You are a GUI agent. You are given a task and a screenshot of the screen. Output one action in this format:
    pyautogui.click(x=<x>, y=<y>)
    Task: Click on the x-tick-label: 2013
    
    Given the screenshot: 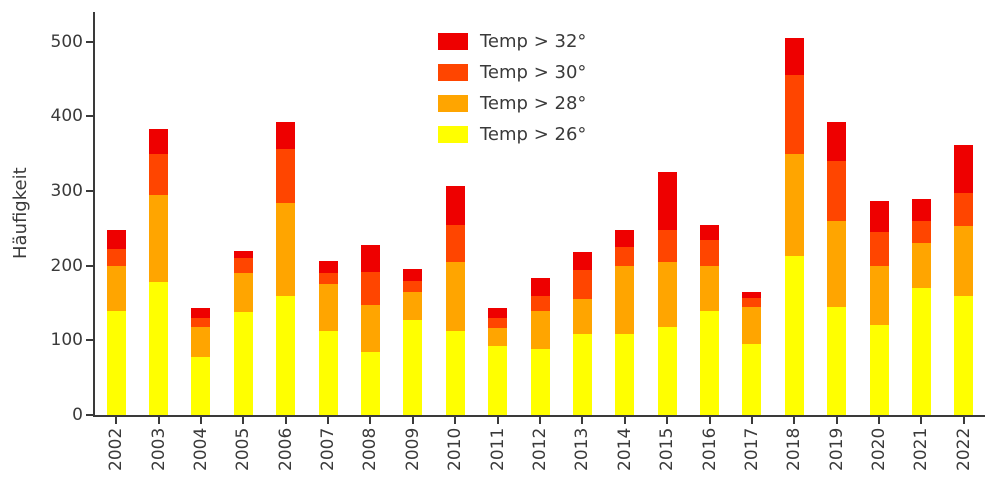 What is the action you would take?
    pyautogui.click(x=582, y=449)
    